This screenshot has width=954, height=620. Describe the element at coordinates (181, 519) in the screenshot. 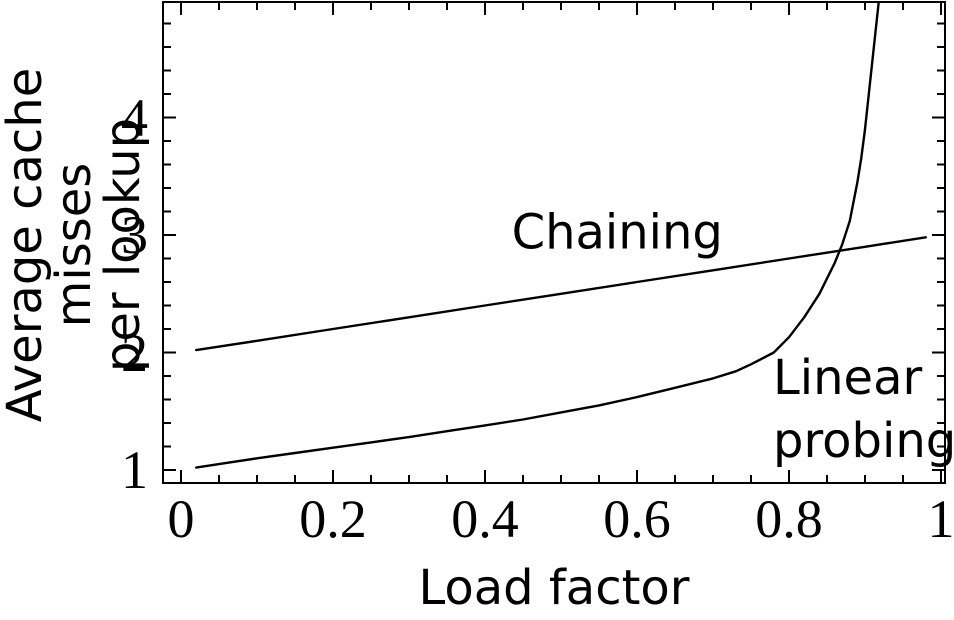

I see `x-tick-label: 0` at that location.